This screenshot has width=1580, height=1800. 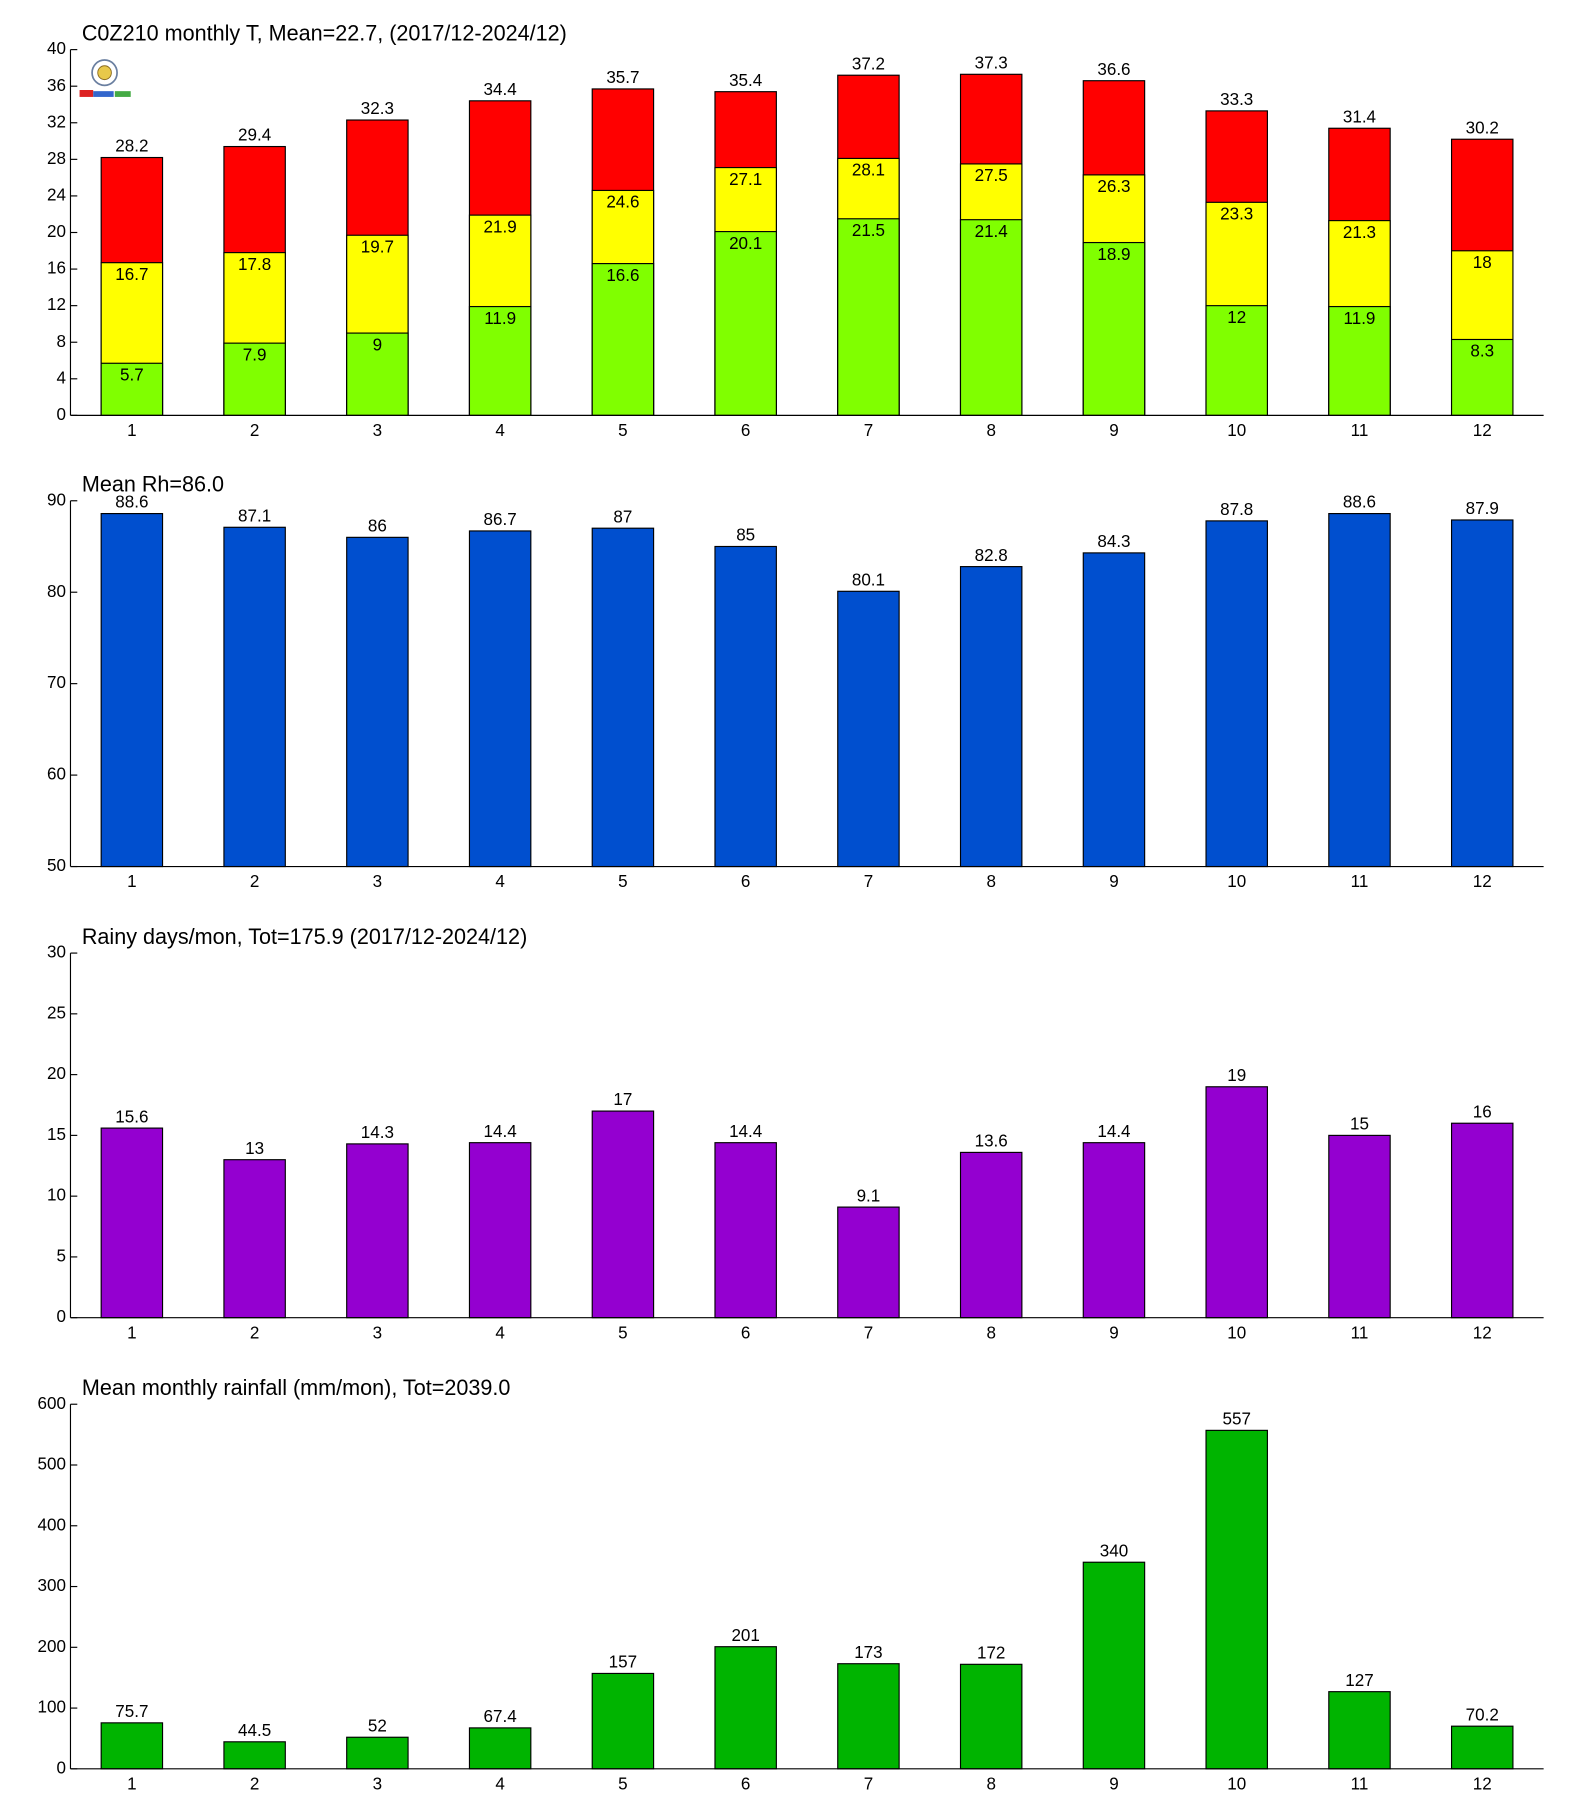 I want to click on data-label: 13.6, so click(x=991, y=1140).